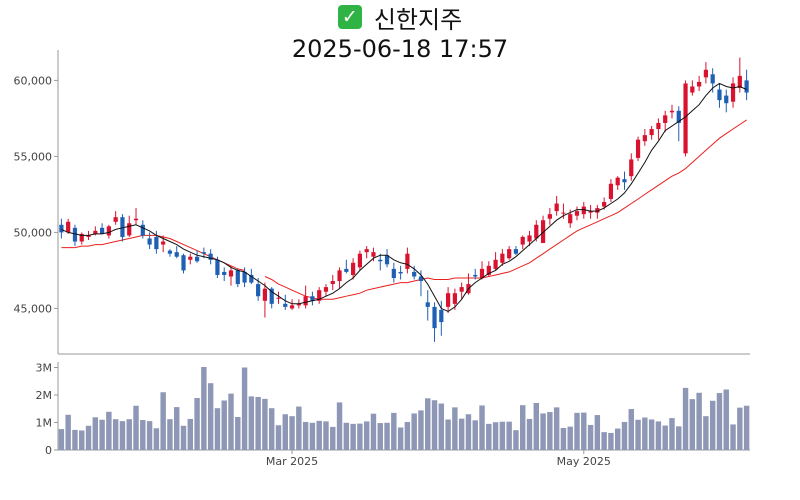 Image resolution: width=800 pixels, height=500 pixels. I want to click on x-tick-label: May 2025, so click(584, 461).